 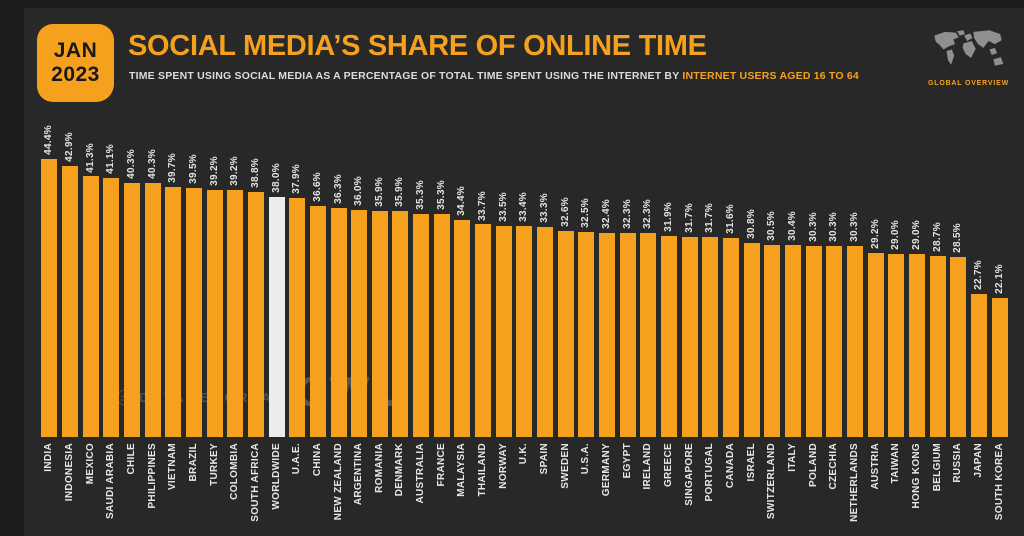 I want to click on category-label: SWEDEN, so click(x=565, y=466).